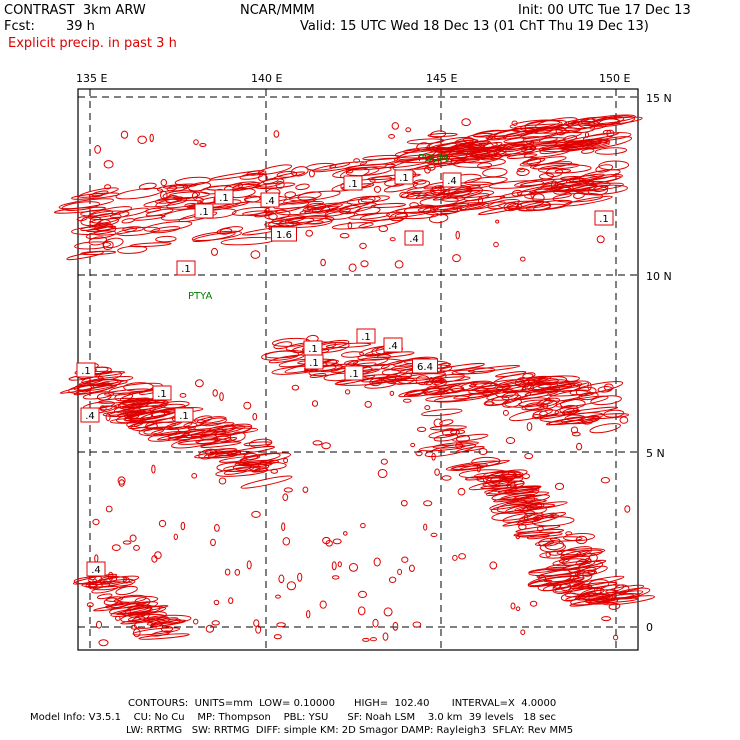 The image size is (740, 740). Describe the element at coordinates (649, 627) in the screenshot. I see `lat-label-0: 0` at that location.